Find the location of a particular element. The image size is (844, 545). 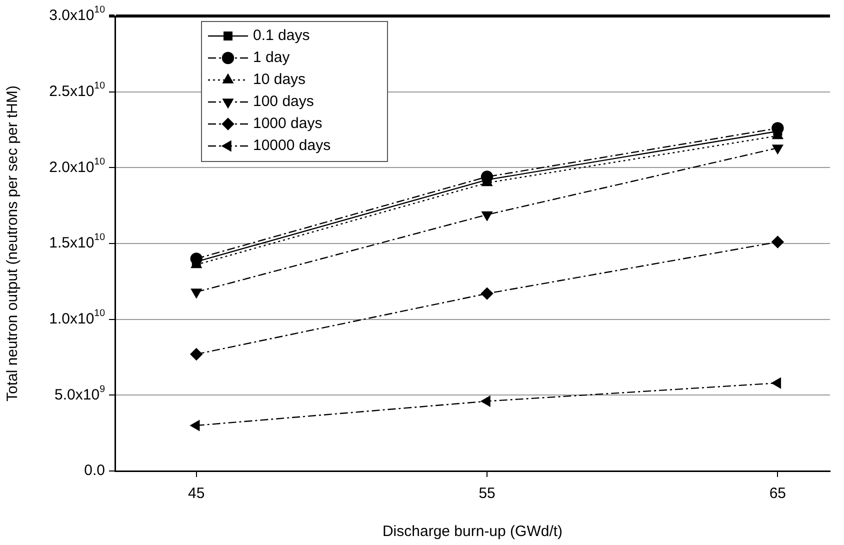

legend-label: 10 days is located at coordinates (279, 79).